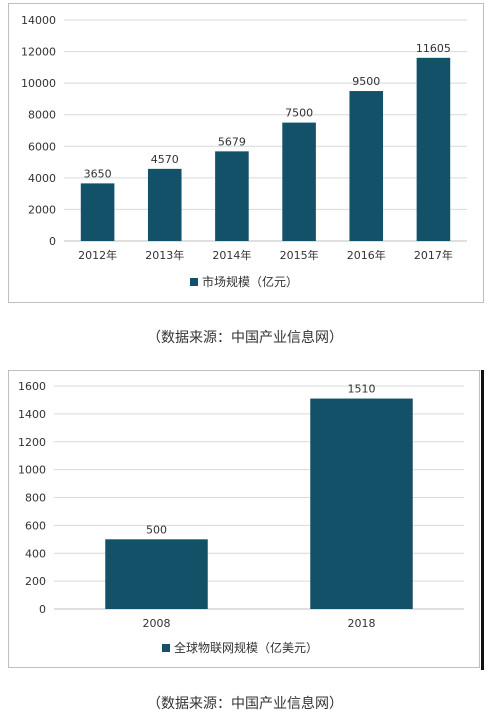  I want to click on chart1-ytick-label-1: 2000, so click(42, 209).